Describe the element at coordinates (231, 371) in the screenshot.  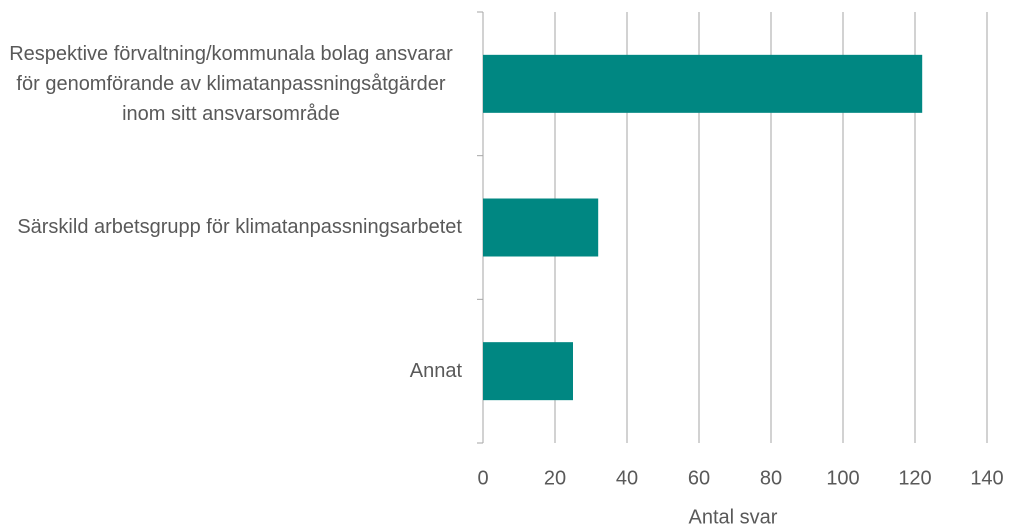
I see `y-tick-label: Annat` at that location.